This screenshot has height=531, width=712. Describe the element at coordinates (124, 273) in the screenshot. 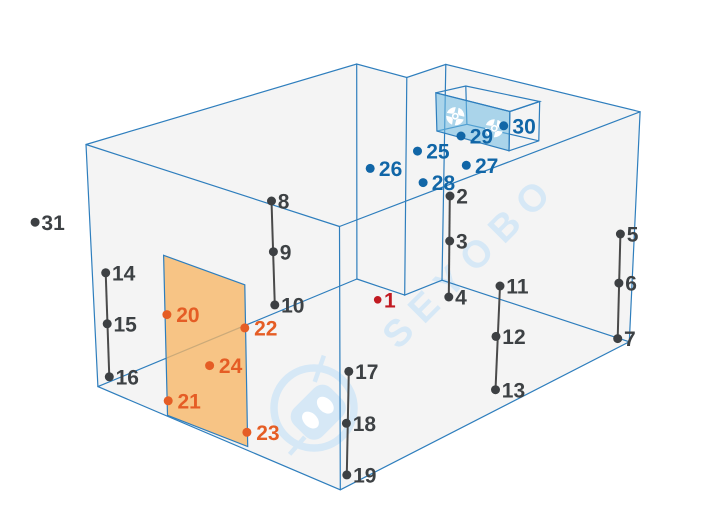

I see `svg-text: 14` at that location.